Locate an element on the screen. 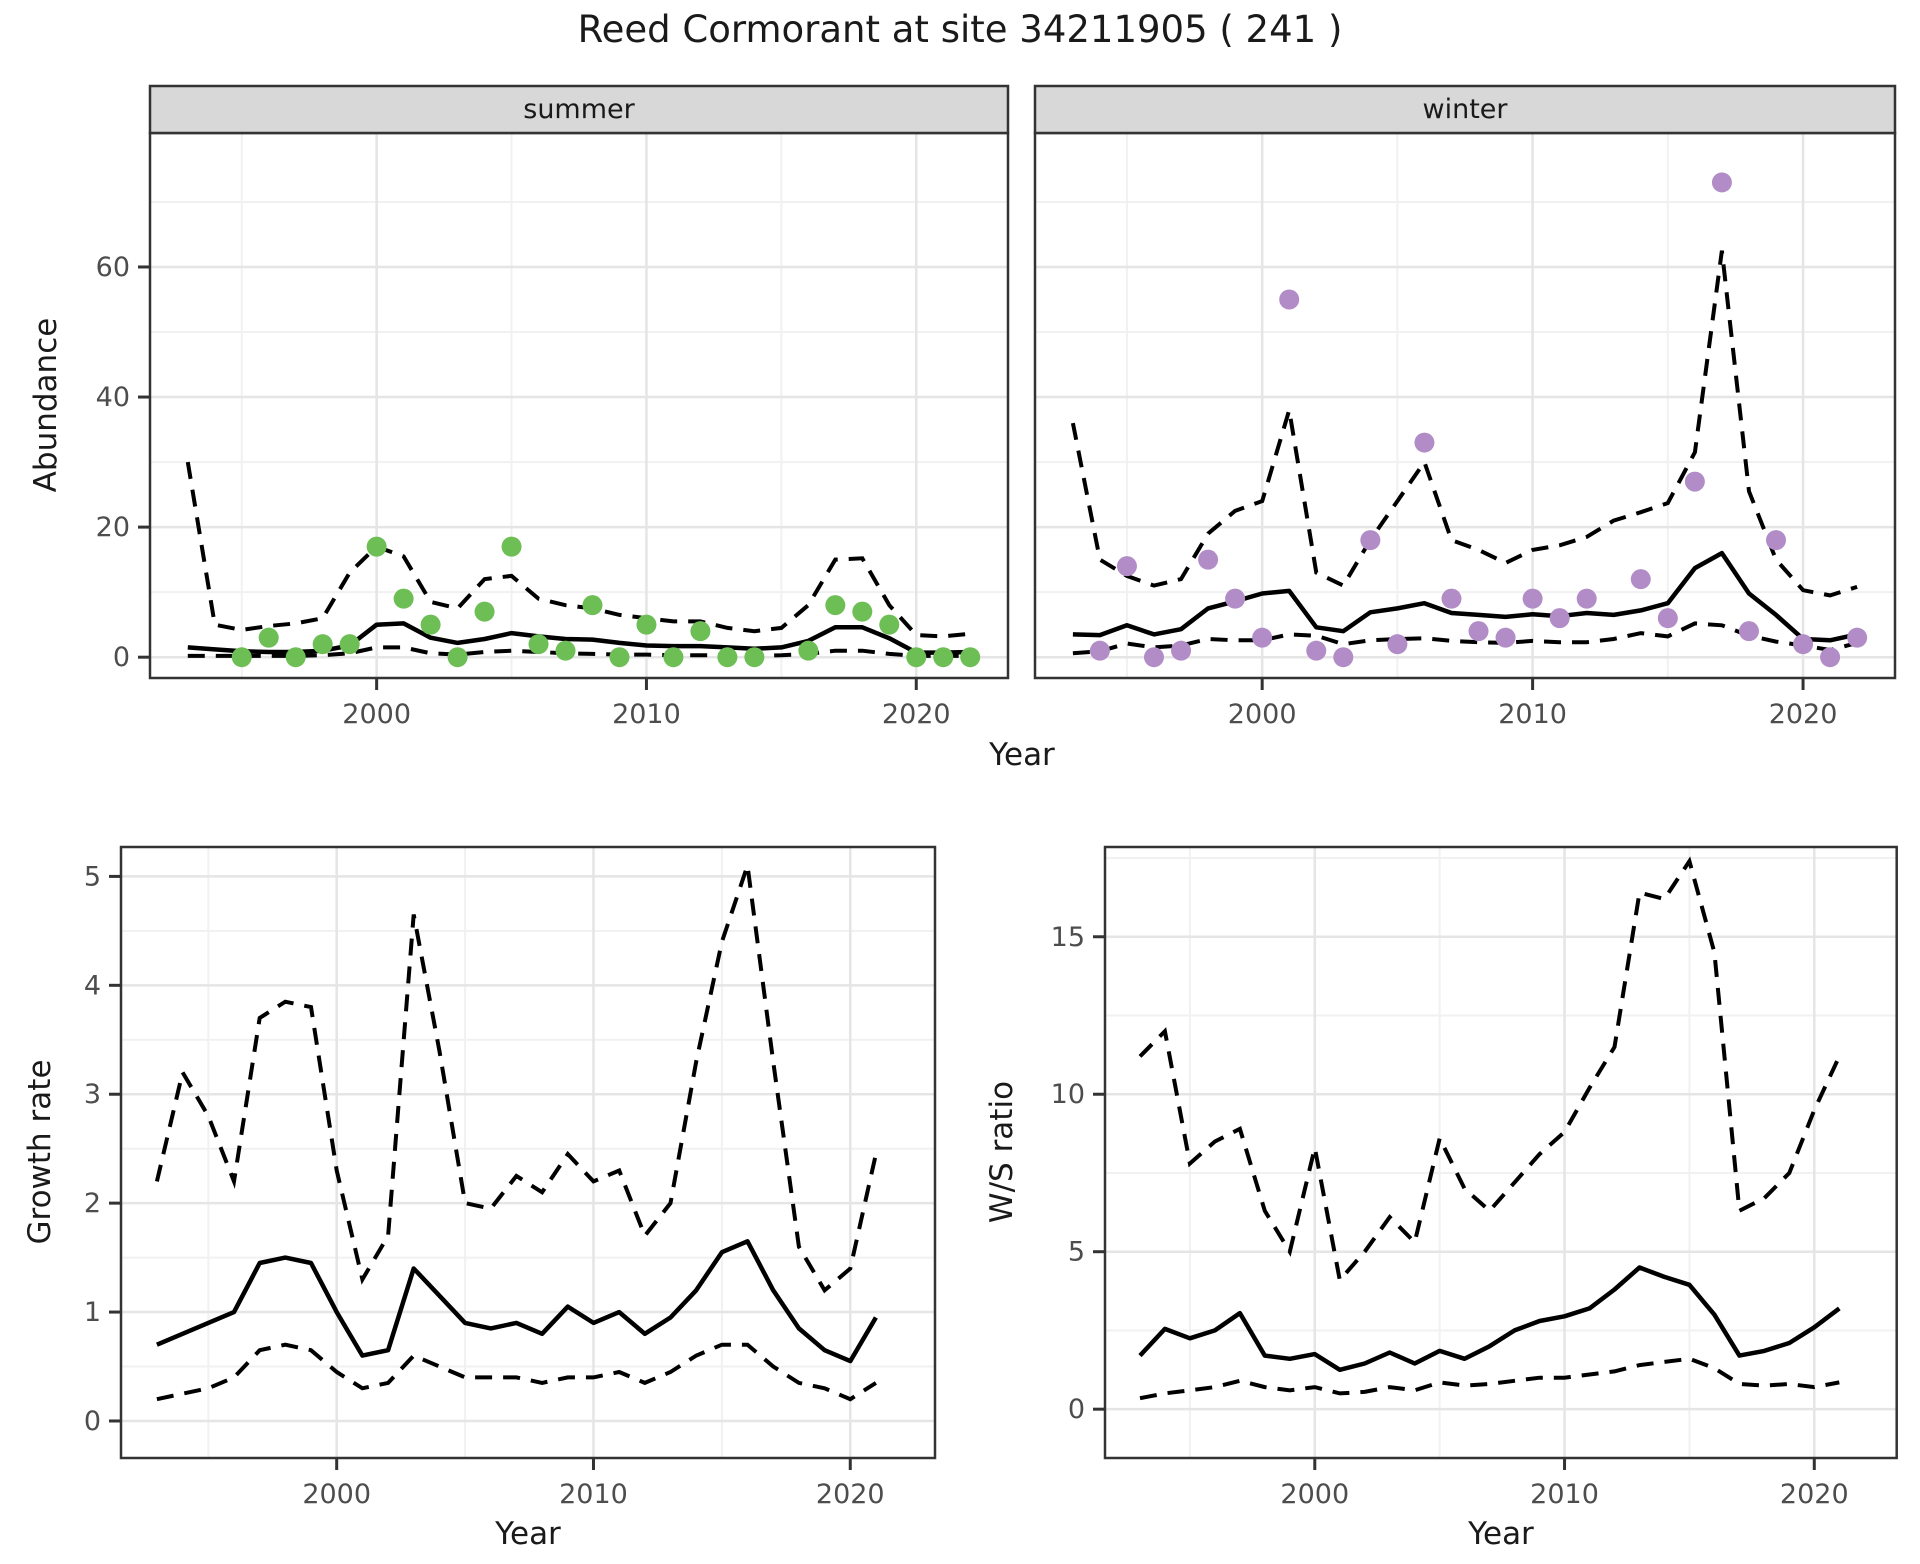 The width and height of the screenshot is (1920, 1564). facet-strip-label-summer: summer is located at coordinates (579, 109).